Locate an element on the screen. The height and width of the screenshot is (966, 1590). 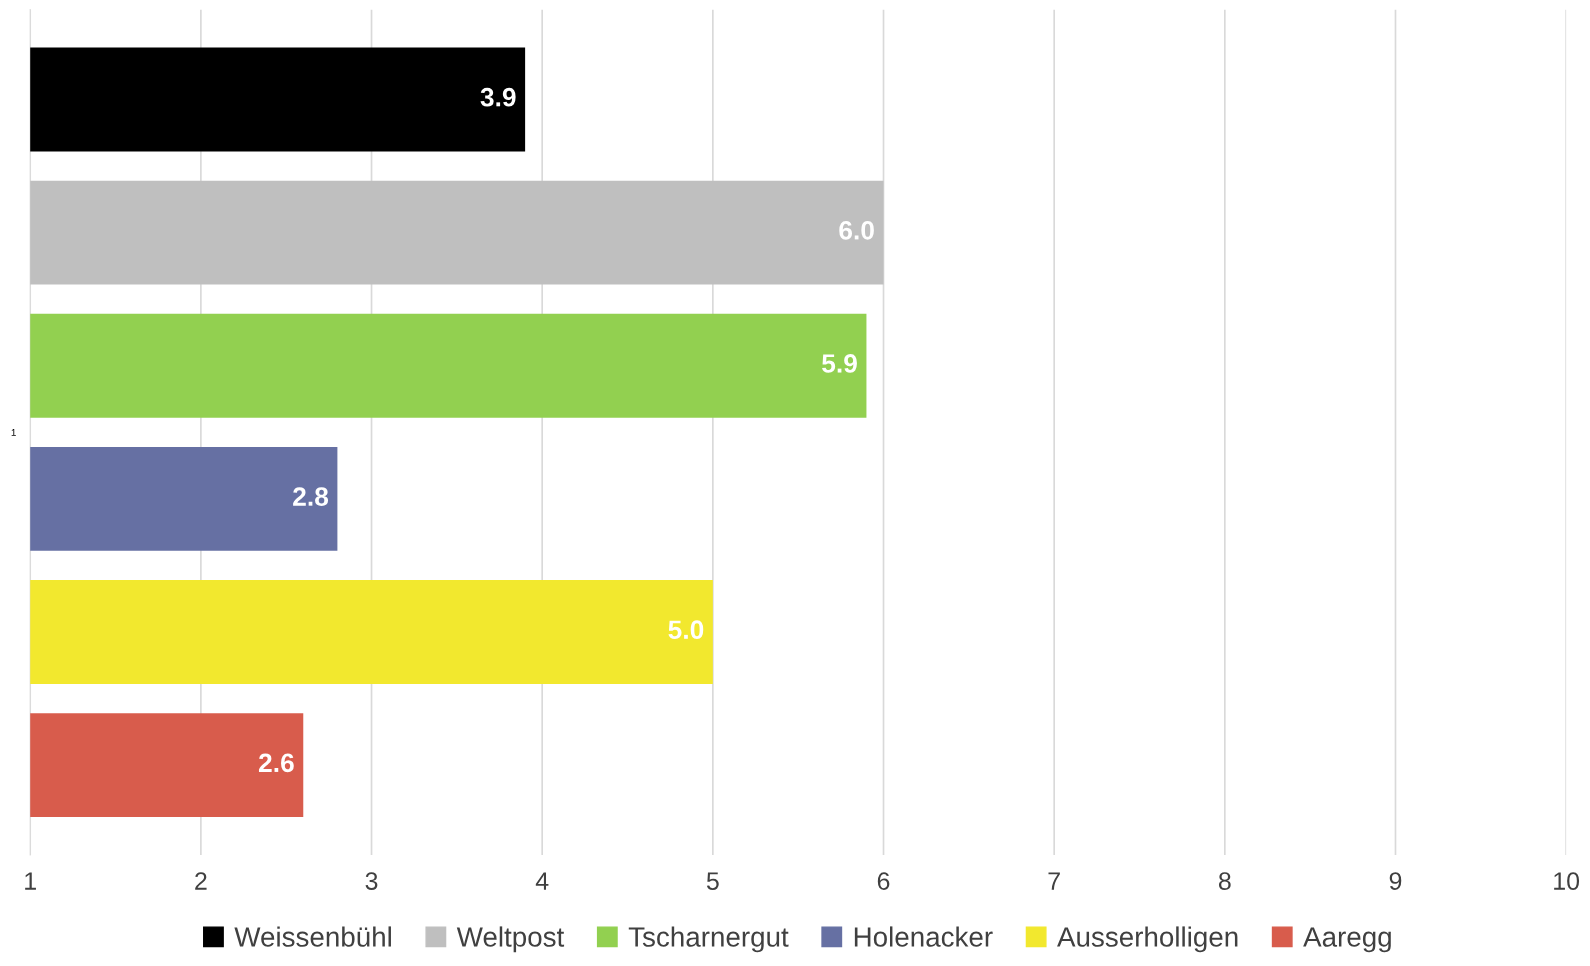
x-tick-label: 10 is located at coordinates (1567, 881).